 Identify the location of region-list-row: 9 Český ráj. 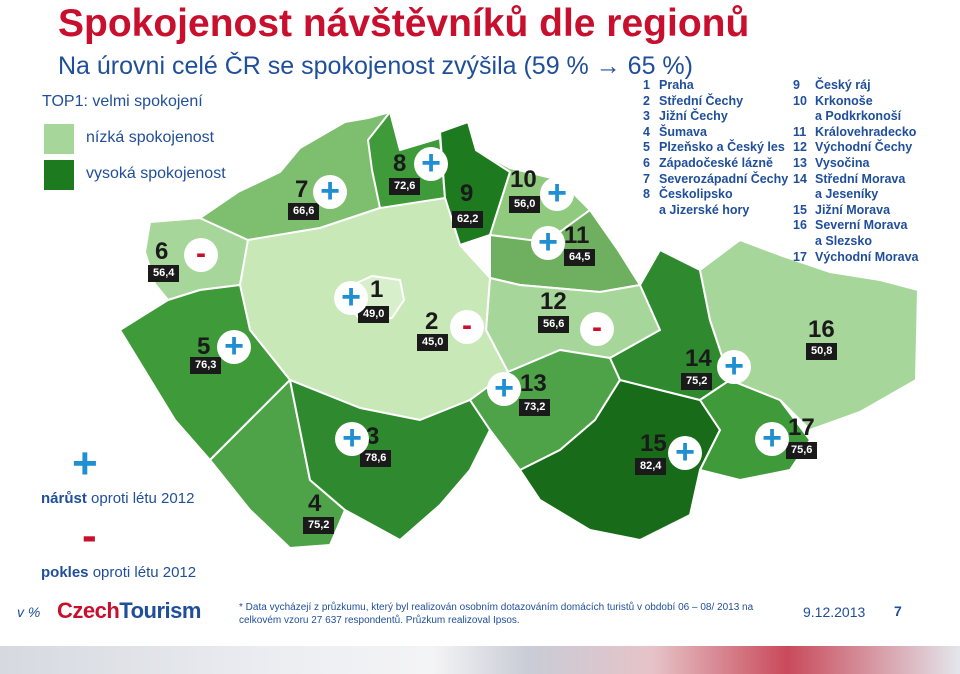
(856, 86).